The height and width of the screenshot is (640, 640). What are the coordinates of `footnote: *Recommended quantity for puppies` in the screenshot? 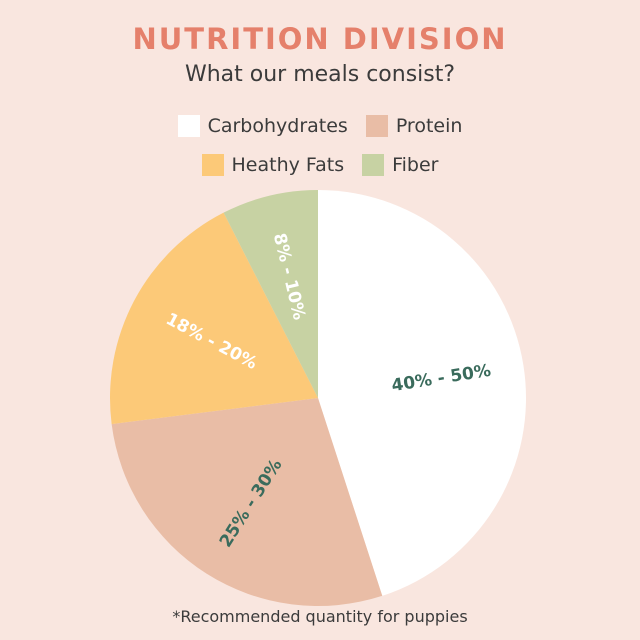 It's located at (320, 616).